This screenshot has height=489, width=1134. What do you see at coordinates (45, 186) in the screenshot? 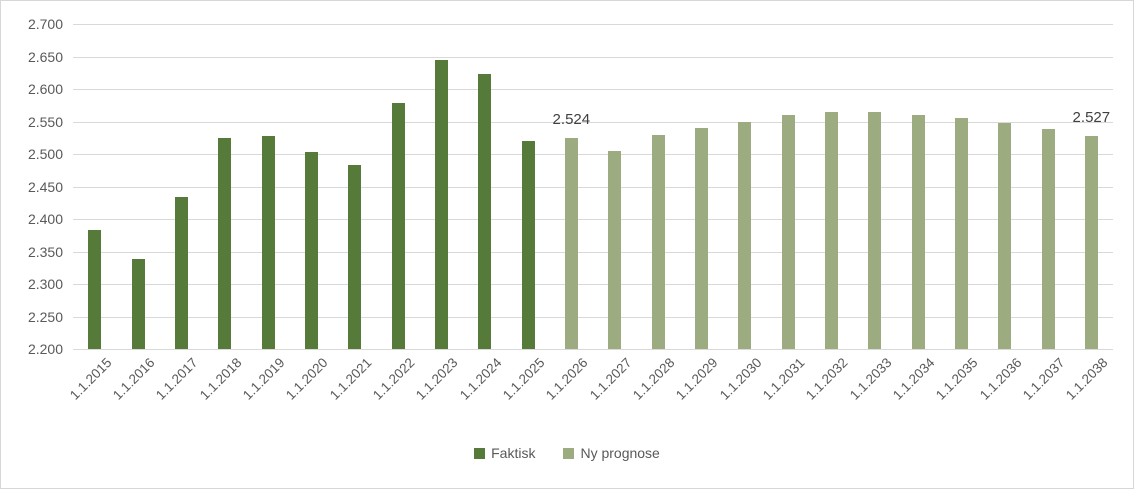
I see `y-axis-tick-label: 2.450` at bounding box center [45, 186].